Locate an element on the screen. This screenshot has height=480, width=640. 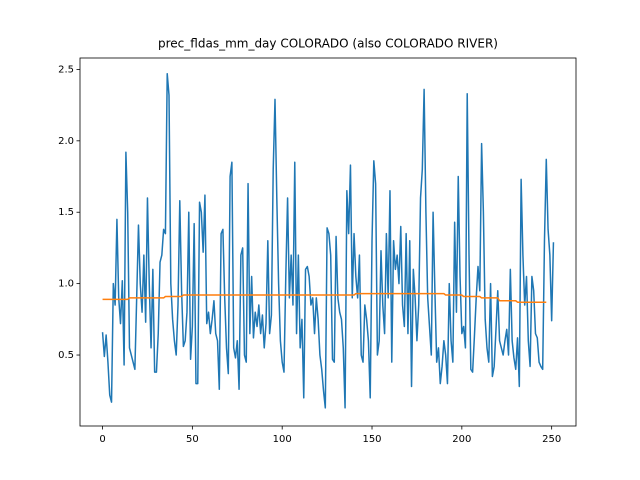
x-tick-label: 100 is located at coordinates (282, 439).